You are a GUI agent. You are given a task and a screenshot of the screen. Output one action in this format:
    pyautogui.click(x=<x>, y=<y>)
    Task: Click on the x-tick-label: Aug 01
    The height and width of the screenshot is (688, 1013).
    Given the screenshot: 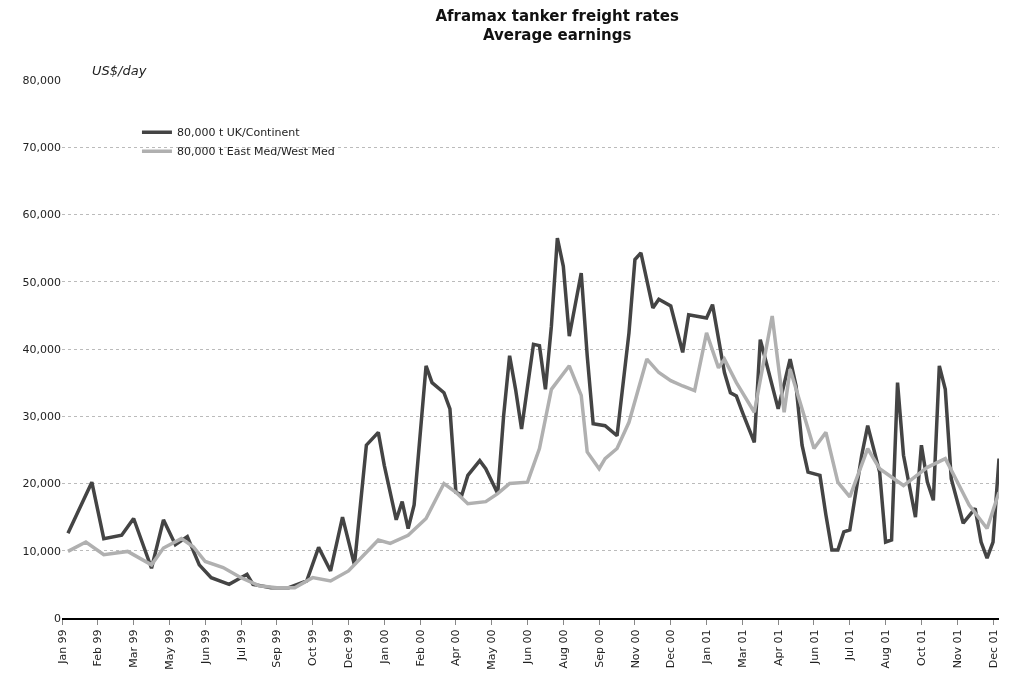 What is the action you would take?
    pyautogui.click(x=886, y=649)
    